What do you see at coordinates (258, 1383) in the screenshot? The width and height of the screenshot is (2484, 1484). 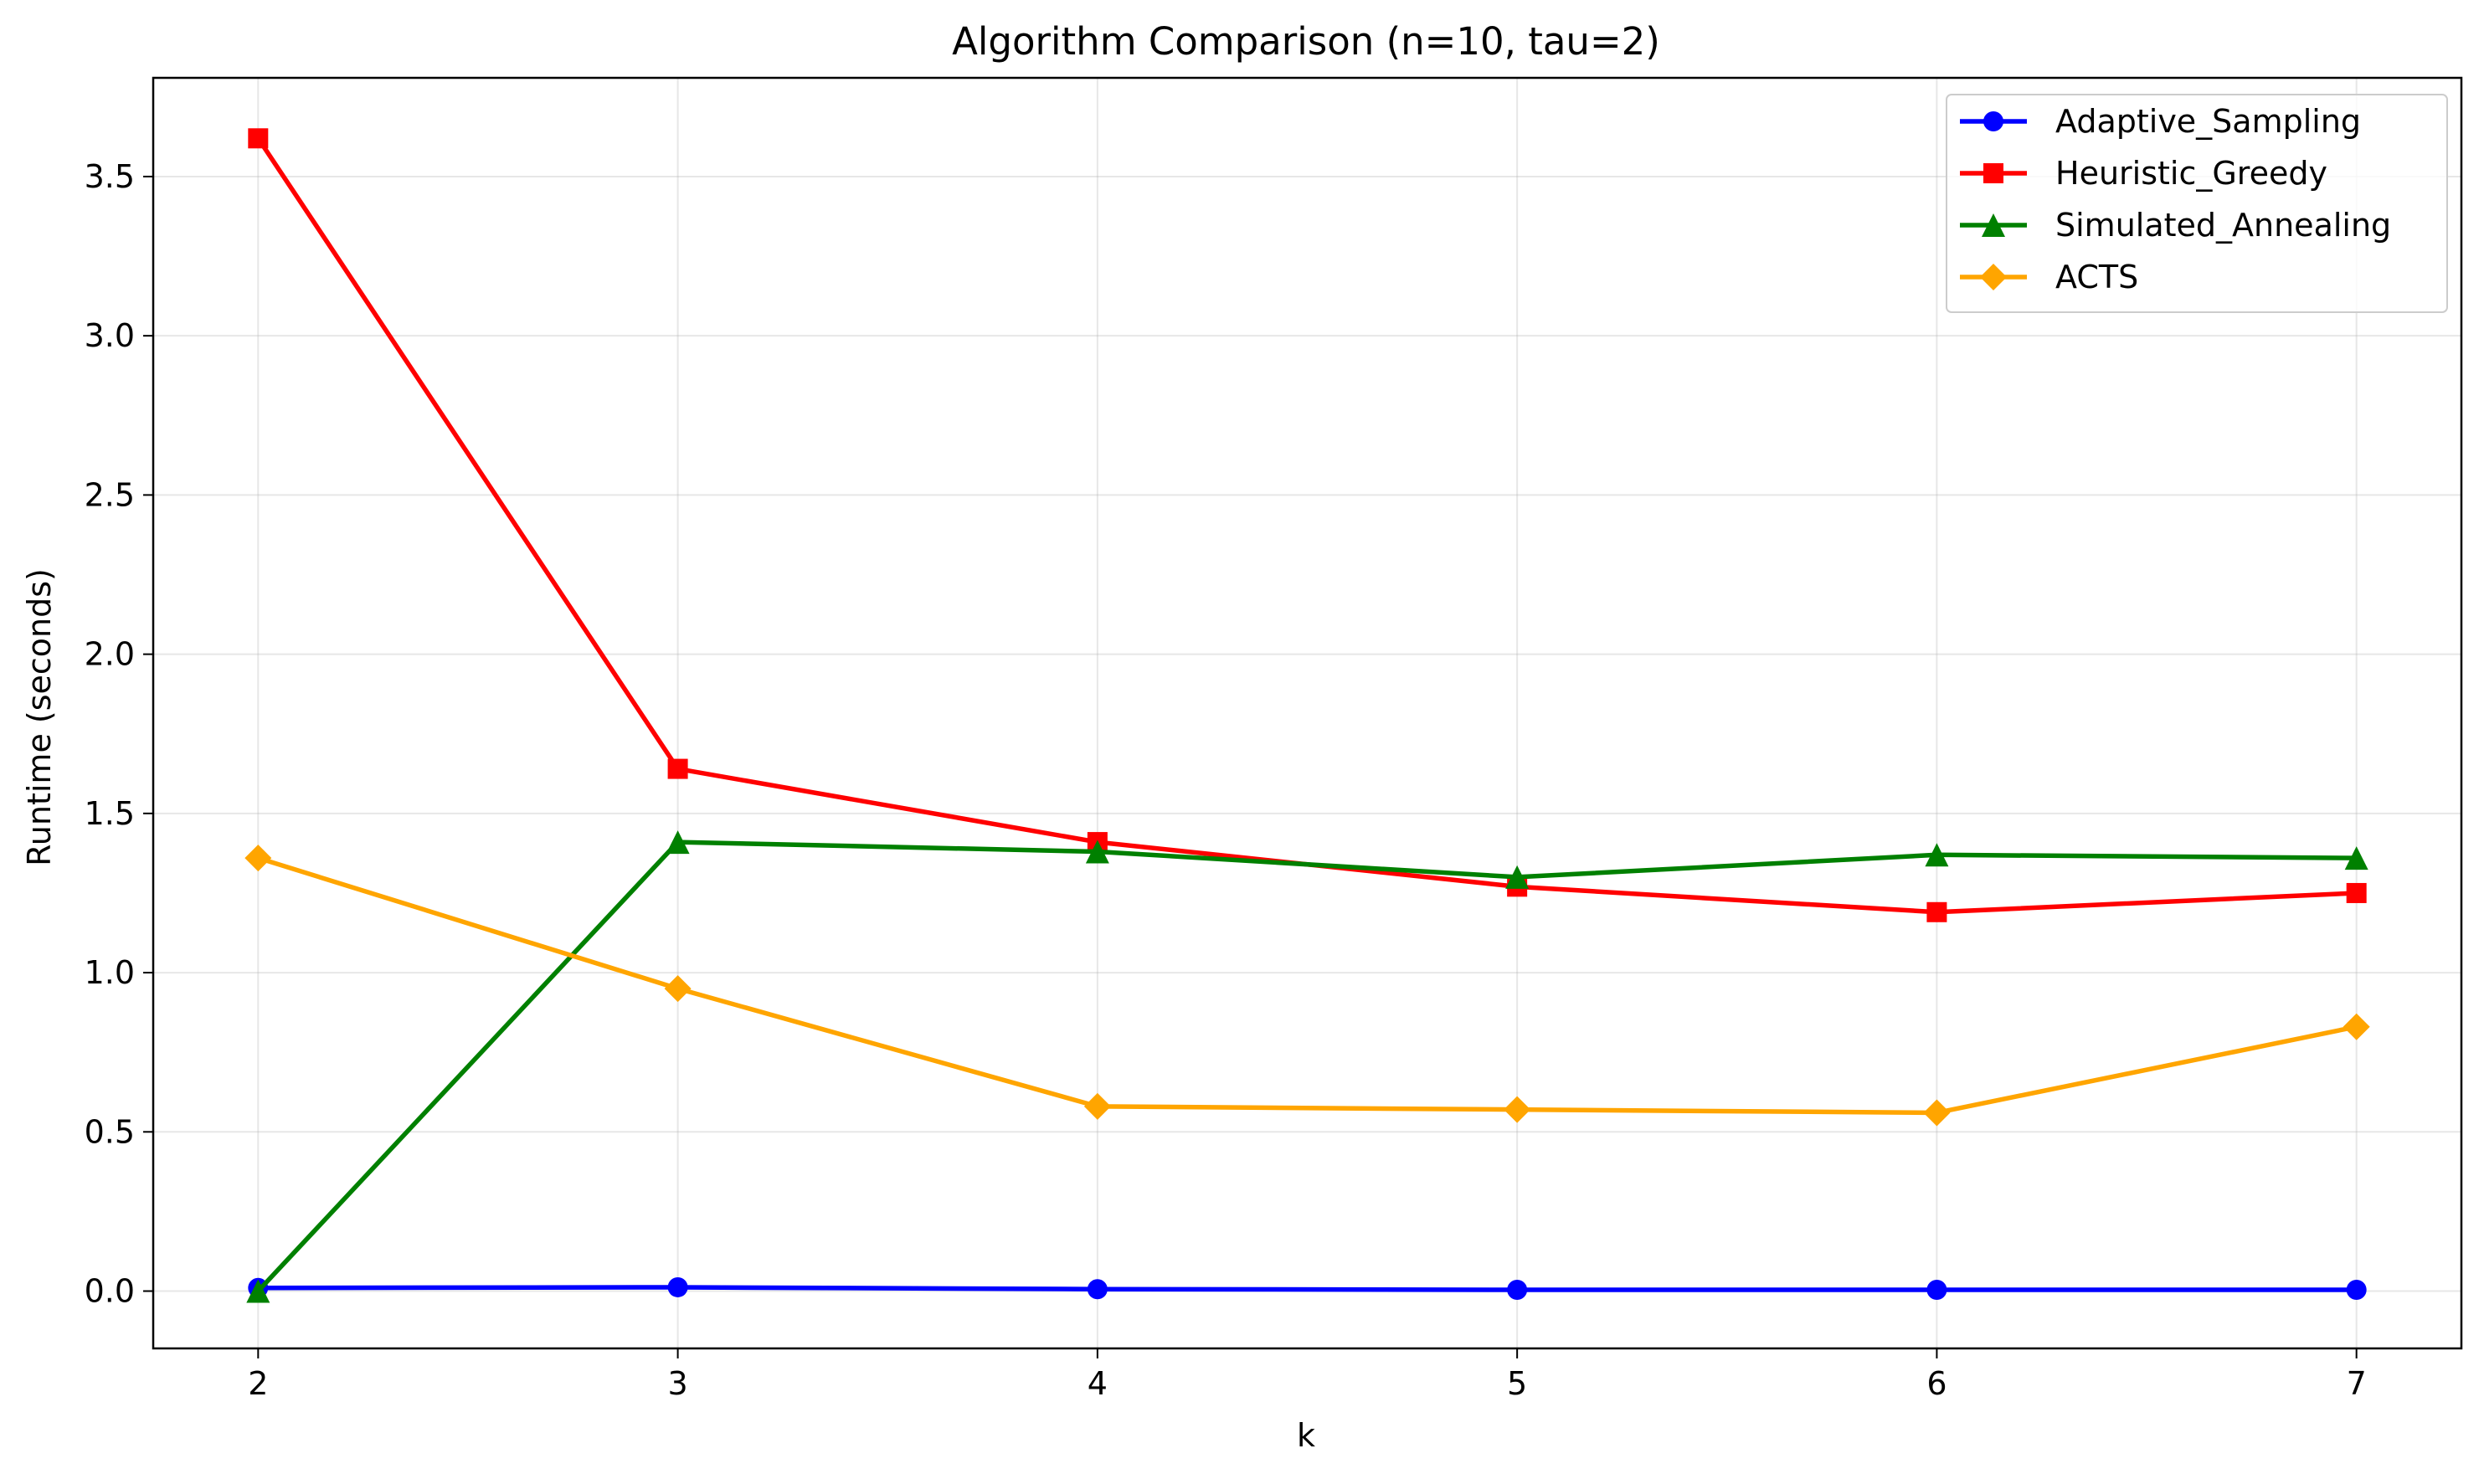 I see `x-tick-label: 2` at bounding box center [258, 1383].